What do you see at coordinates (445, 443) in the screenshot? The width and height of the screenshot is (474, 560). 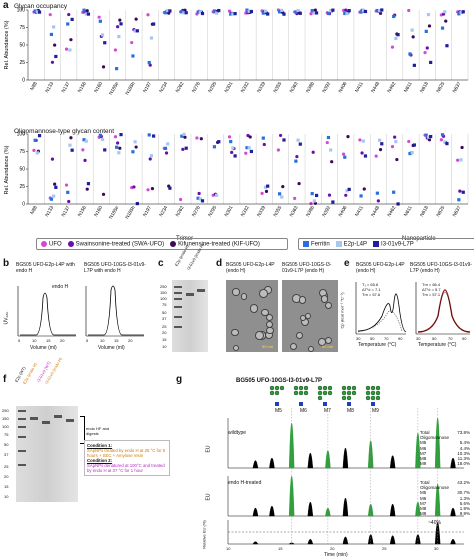 I see `table-row: M5 5.4%` at bounding box center [445, 443].